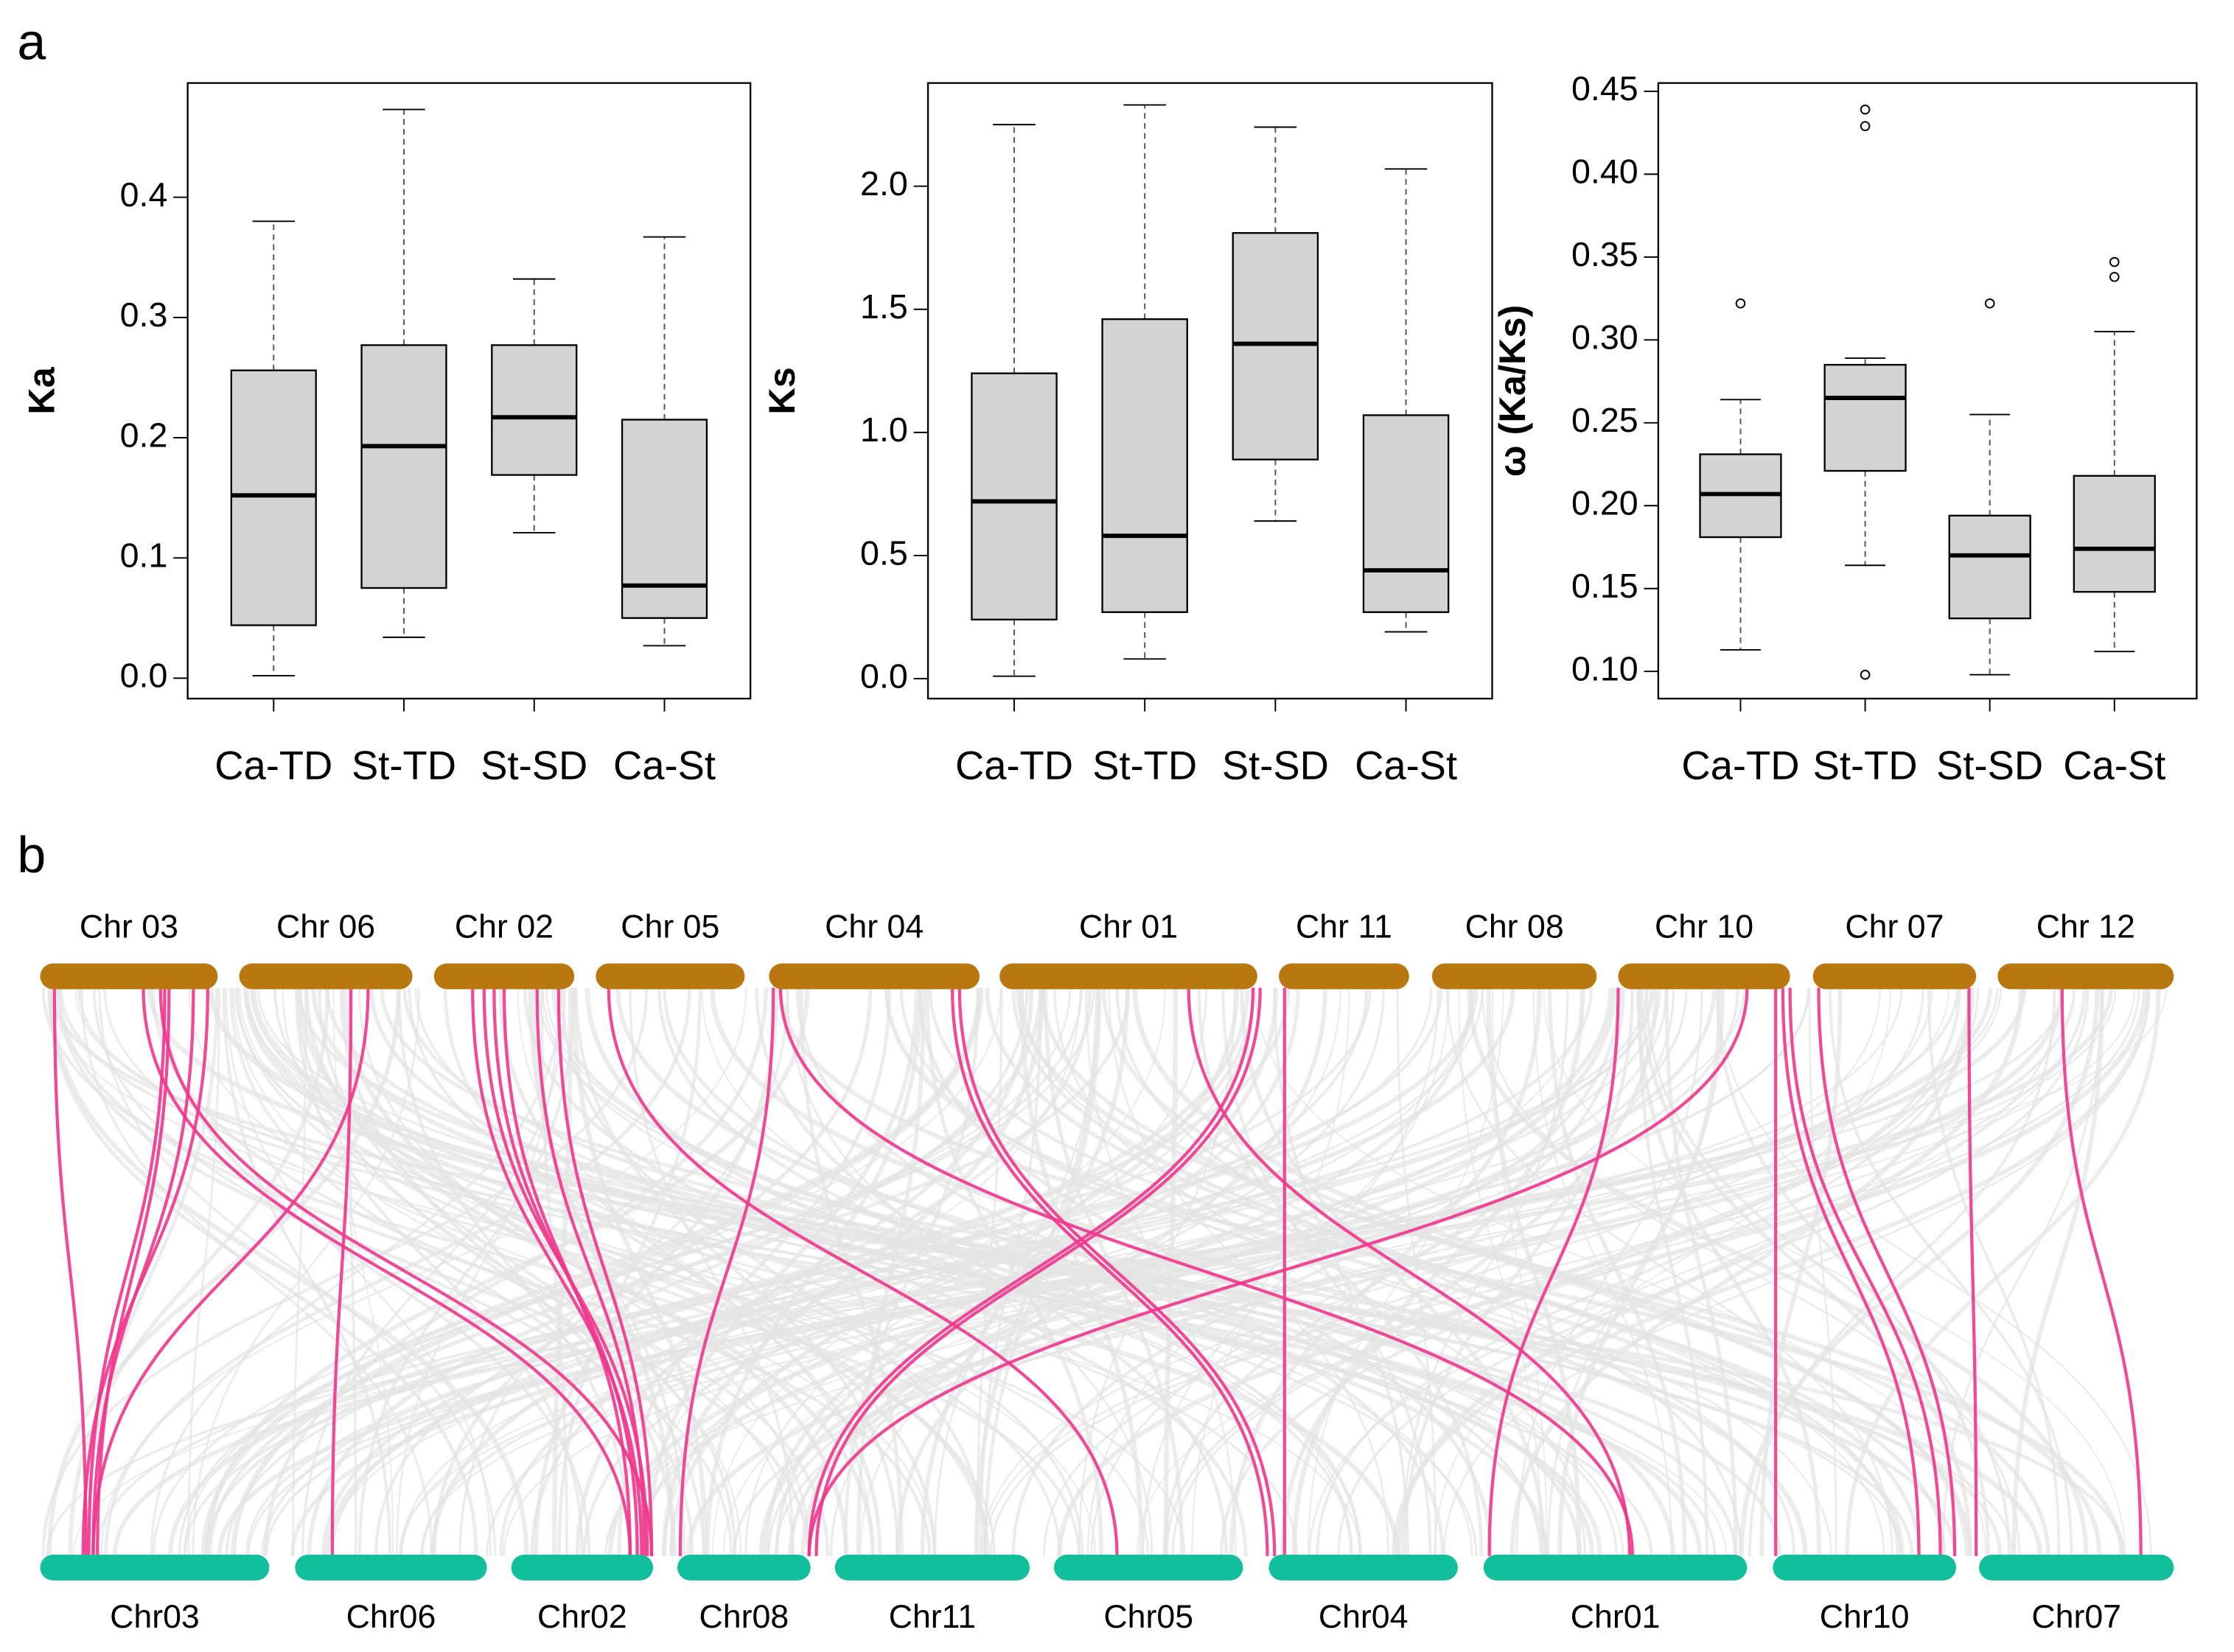 The image size is (2234, 1652). Describe the element at coordinates (404, 765) in the screenshot. I see `x-tick-label: St-TD` at that location.